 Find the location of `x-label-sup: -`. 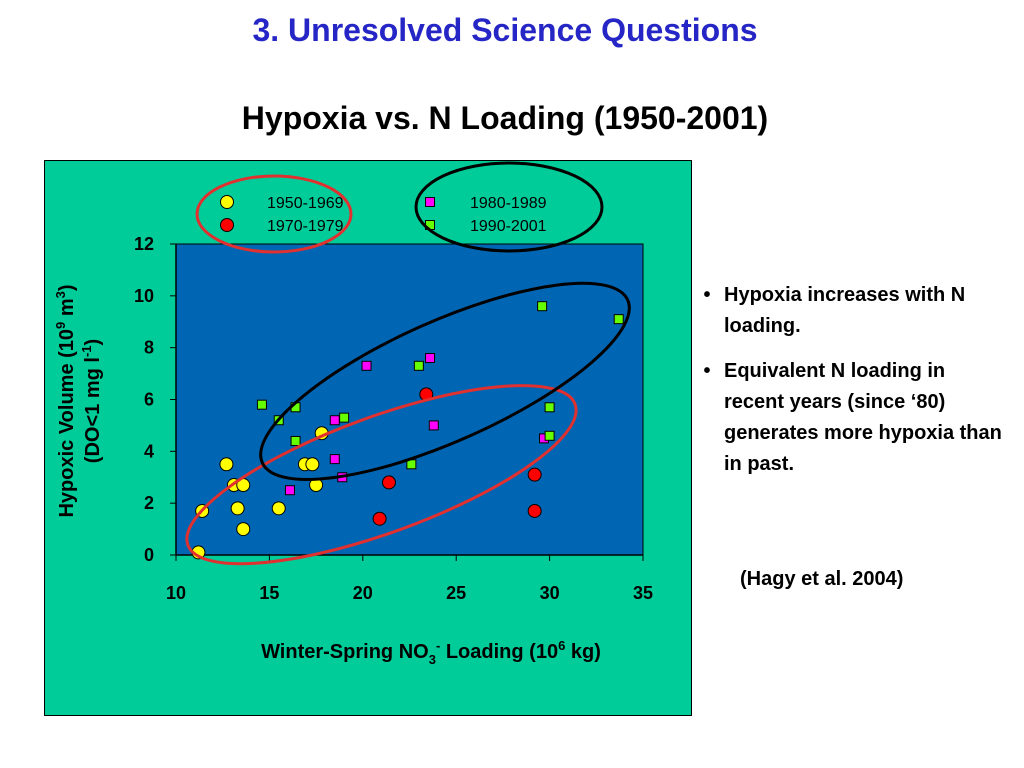

x-label-sup: - is located at coordinates (438, 645).